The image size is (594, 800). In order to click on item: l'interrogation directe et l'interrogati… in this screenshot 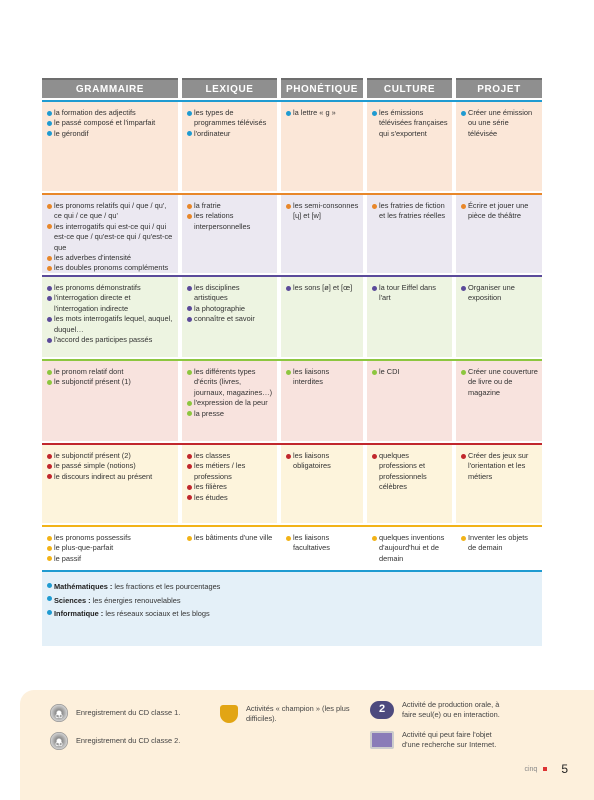, I will do `click(110, 303)`.